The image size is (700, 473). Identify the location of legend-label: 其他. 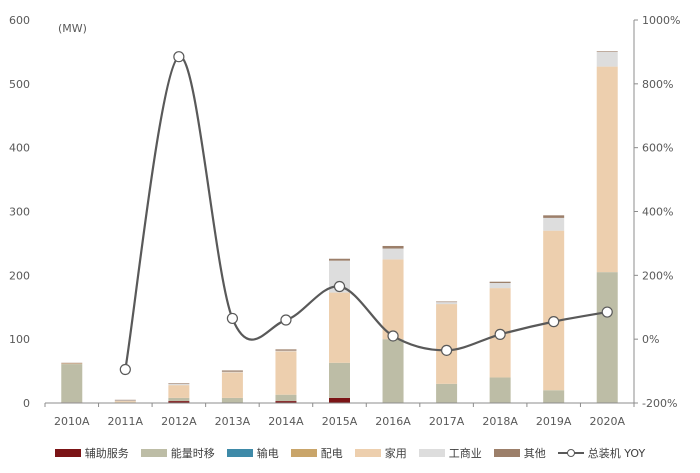
(534, 453).